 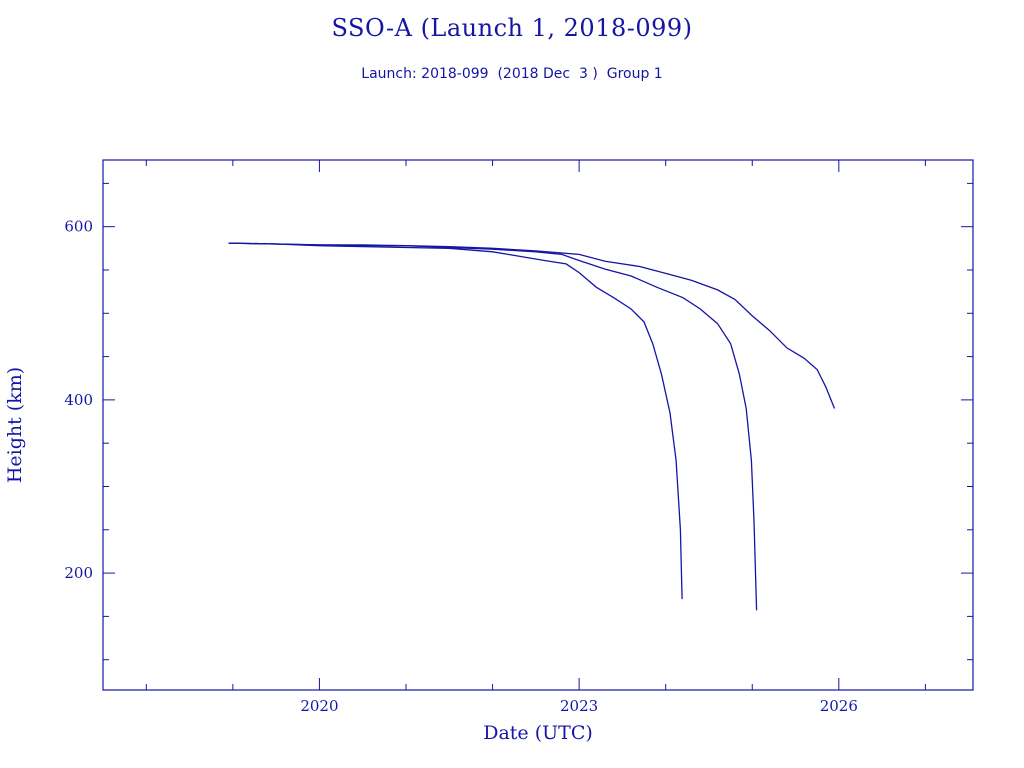 What do you see at coordinates (319, 706) in the screenshot?
I see `x-tick-label: 2020` at bounding box center [319, 706].